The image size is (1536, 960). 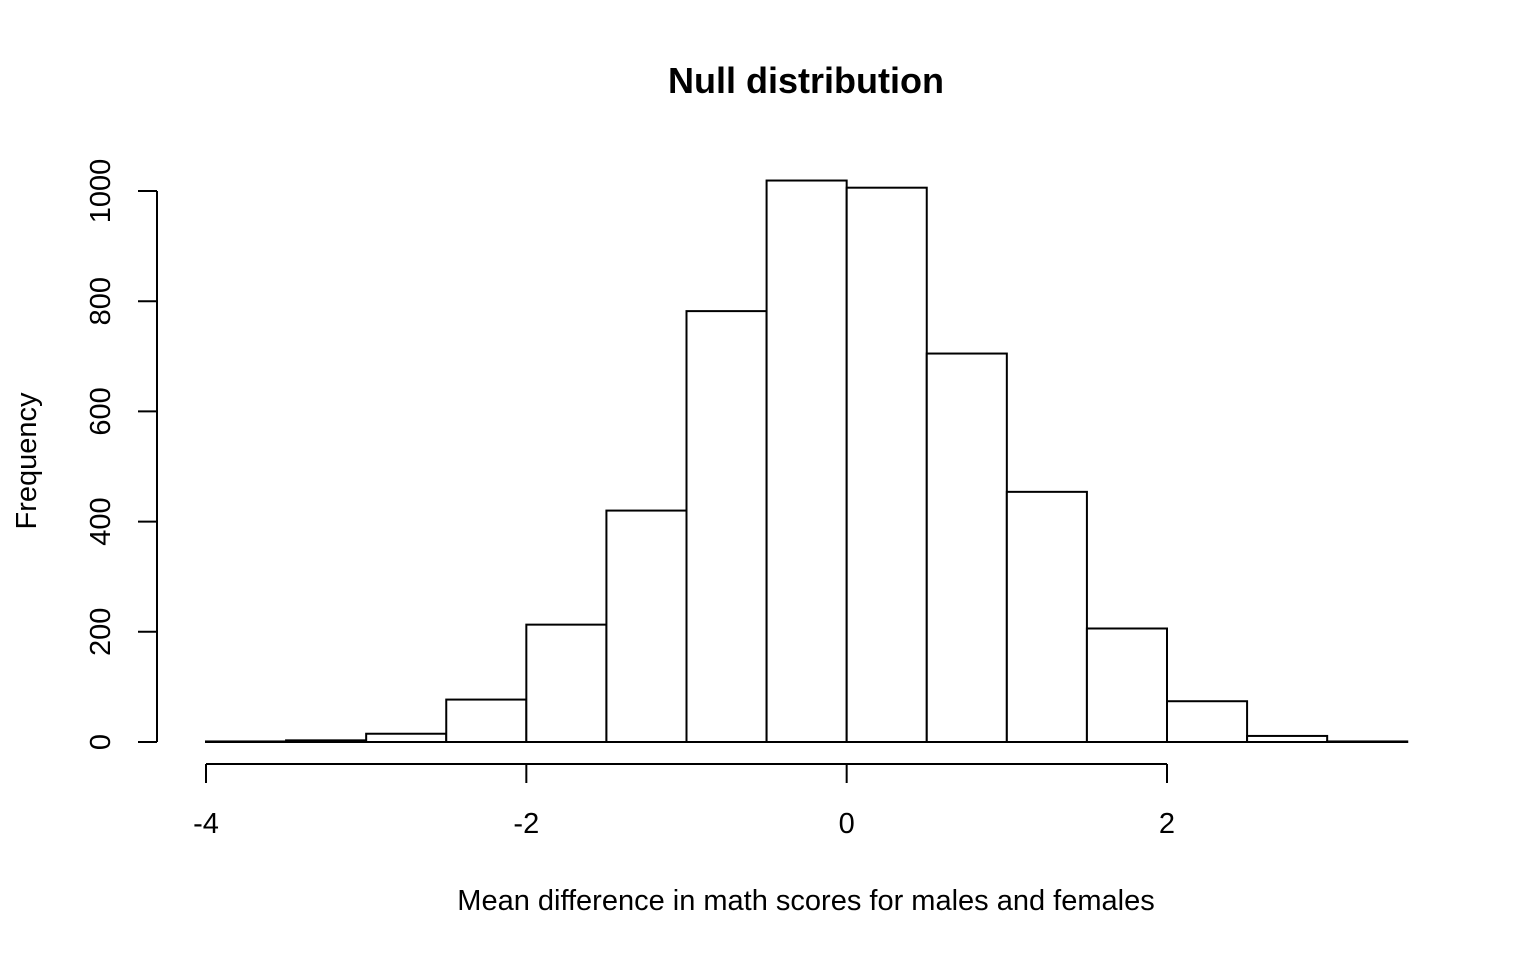 I want to click on x-tick-label: -4, so click(x=206, y=824).